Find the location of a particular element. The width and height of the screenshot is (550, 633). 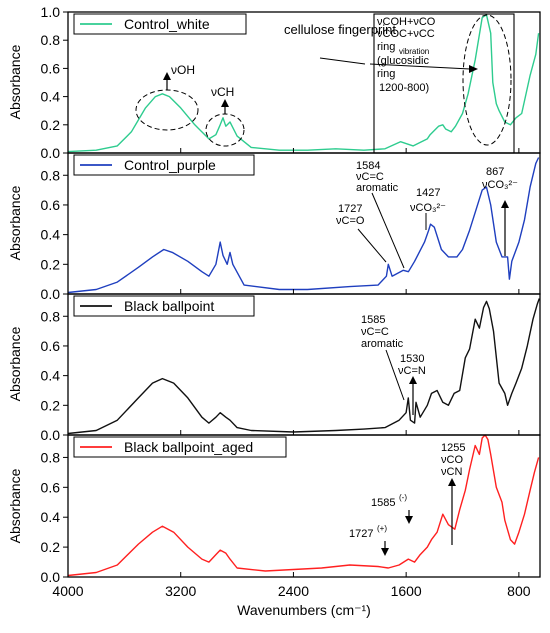

box-line-4: (glucosidic is located at coordinates (403, 61).